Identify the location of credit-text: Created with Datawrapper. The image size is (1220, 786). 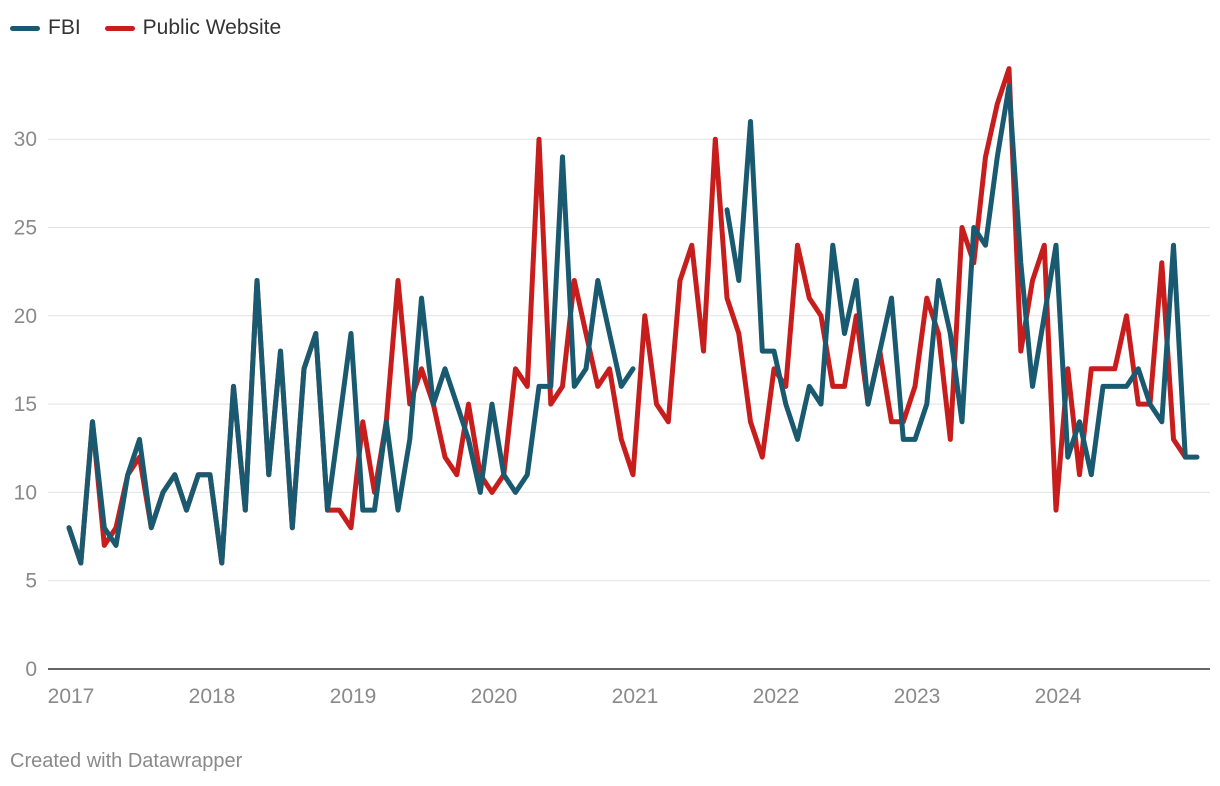
(126, 761).